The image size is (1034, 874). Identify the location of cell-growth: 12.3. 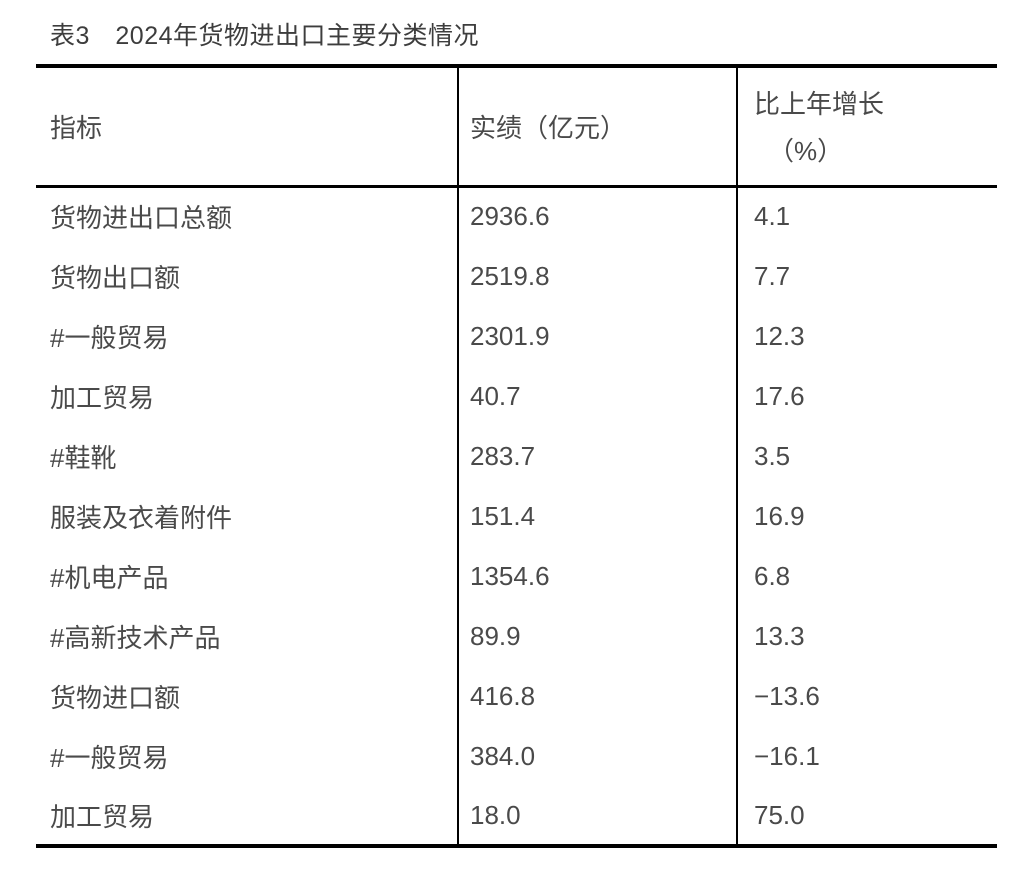
(779, 335).